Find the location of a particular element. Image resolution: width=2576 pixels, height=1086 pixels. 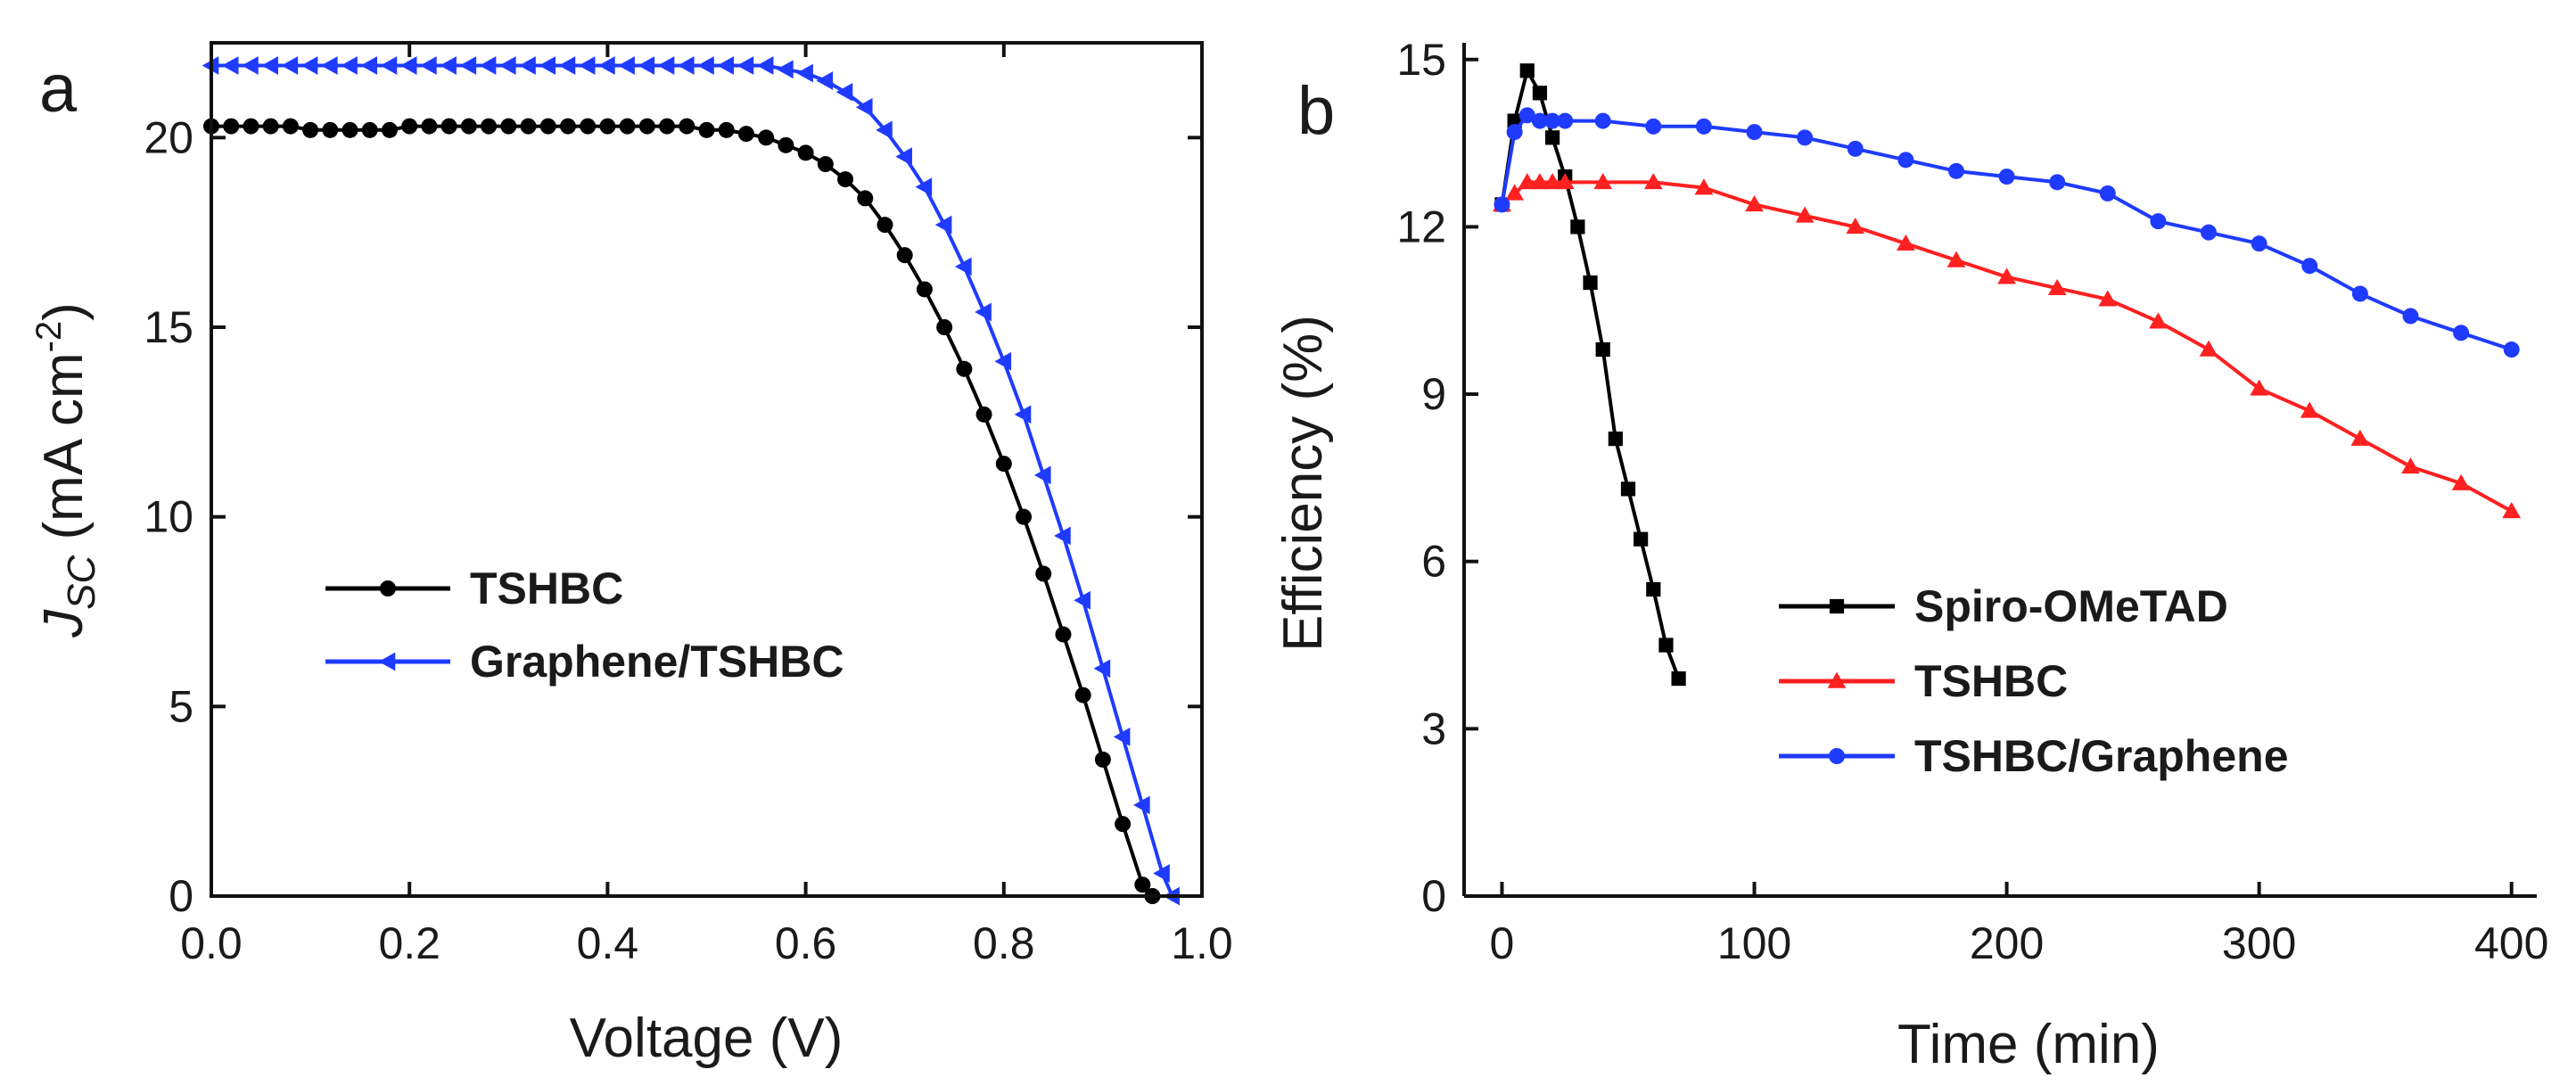

panel-b-legend-label-tshbc-graphene: TSHBC/Graphene is located at coordinates (2101, 756).